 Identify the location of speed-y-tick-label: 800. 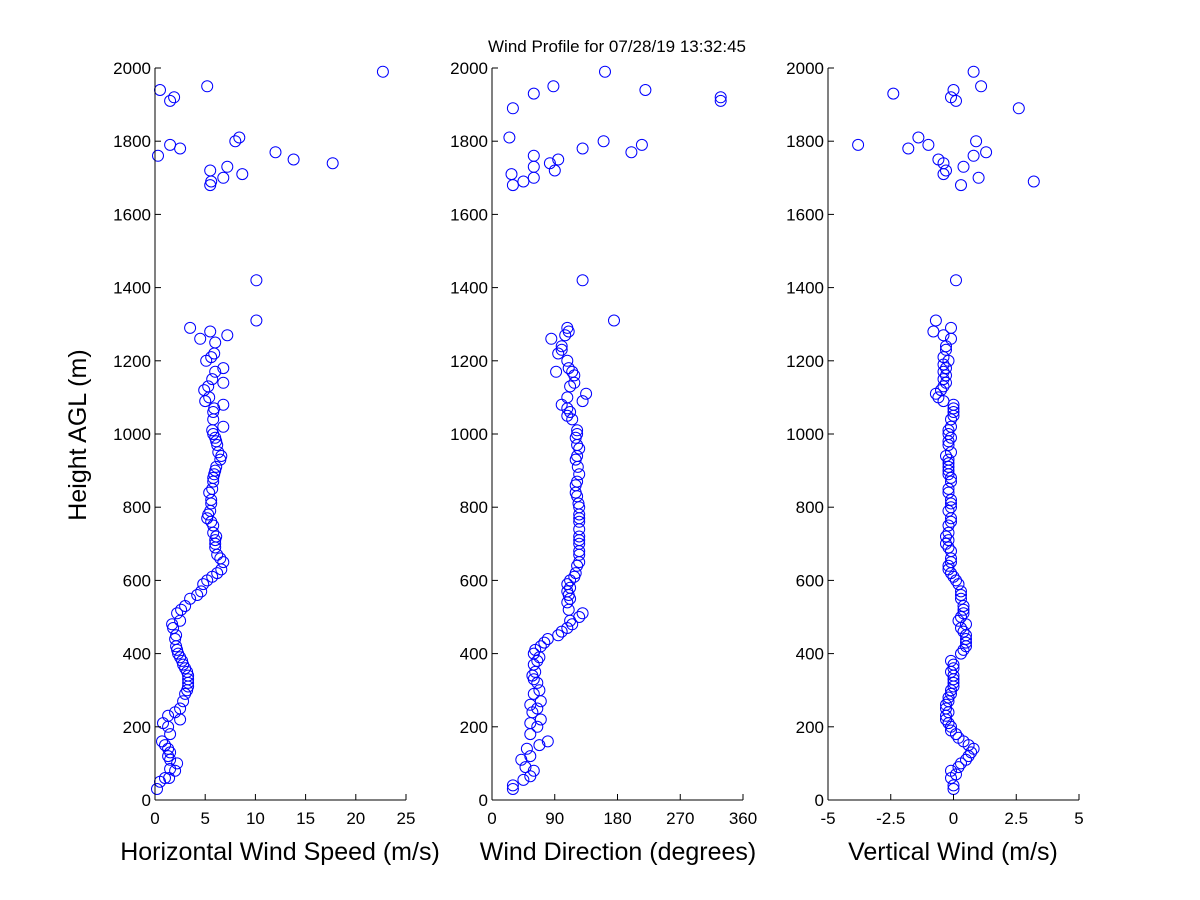
(137, 507).